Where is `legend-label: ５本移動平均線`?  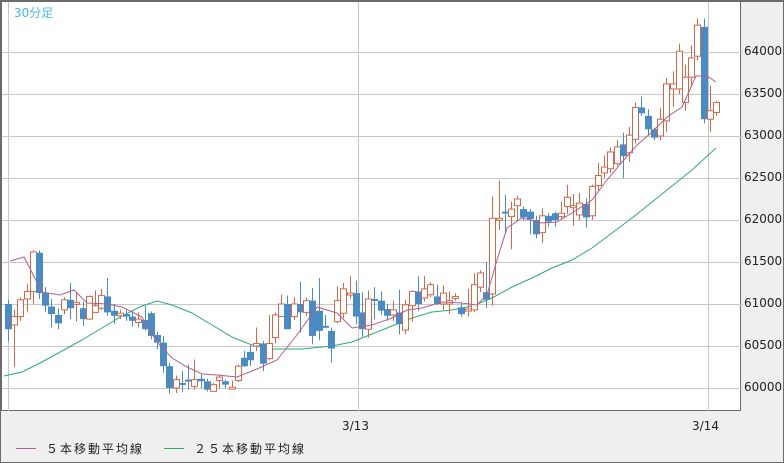 legend-label: ５本移動平均線 is located at coordinates (95, 449).